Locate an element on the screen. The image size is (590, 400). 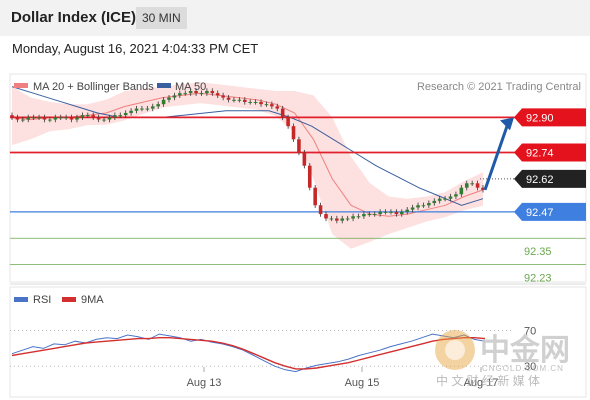
forecast-arrowhead is located at coordinates (507, 124).